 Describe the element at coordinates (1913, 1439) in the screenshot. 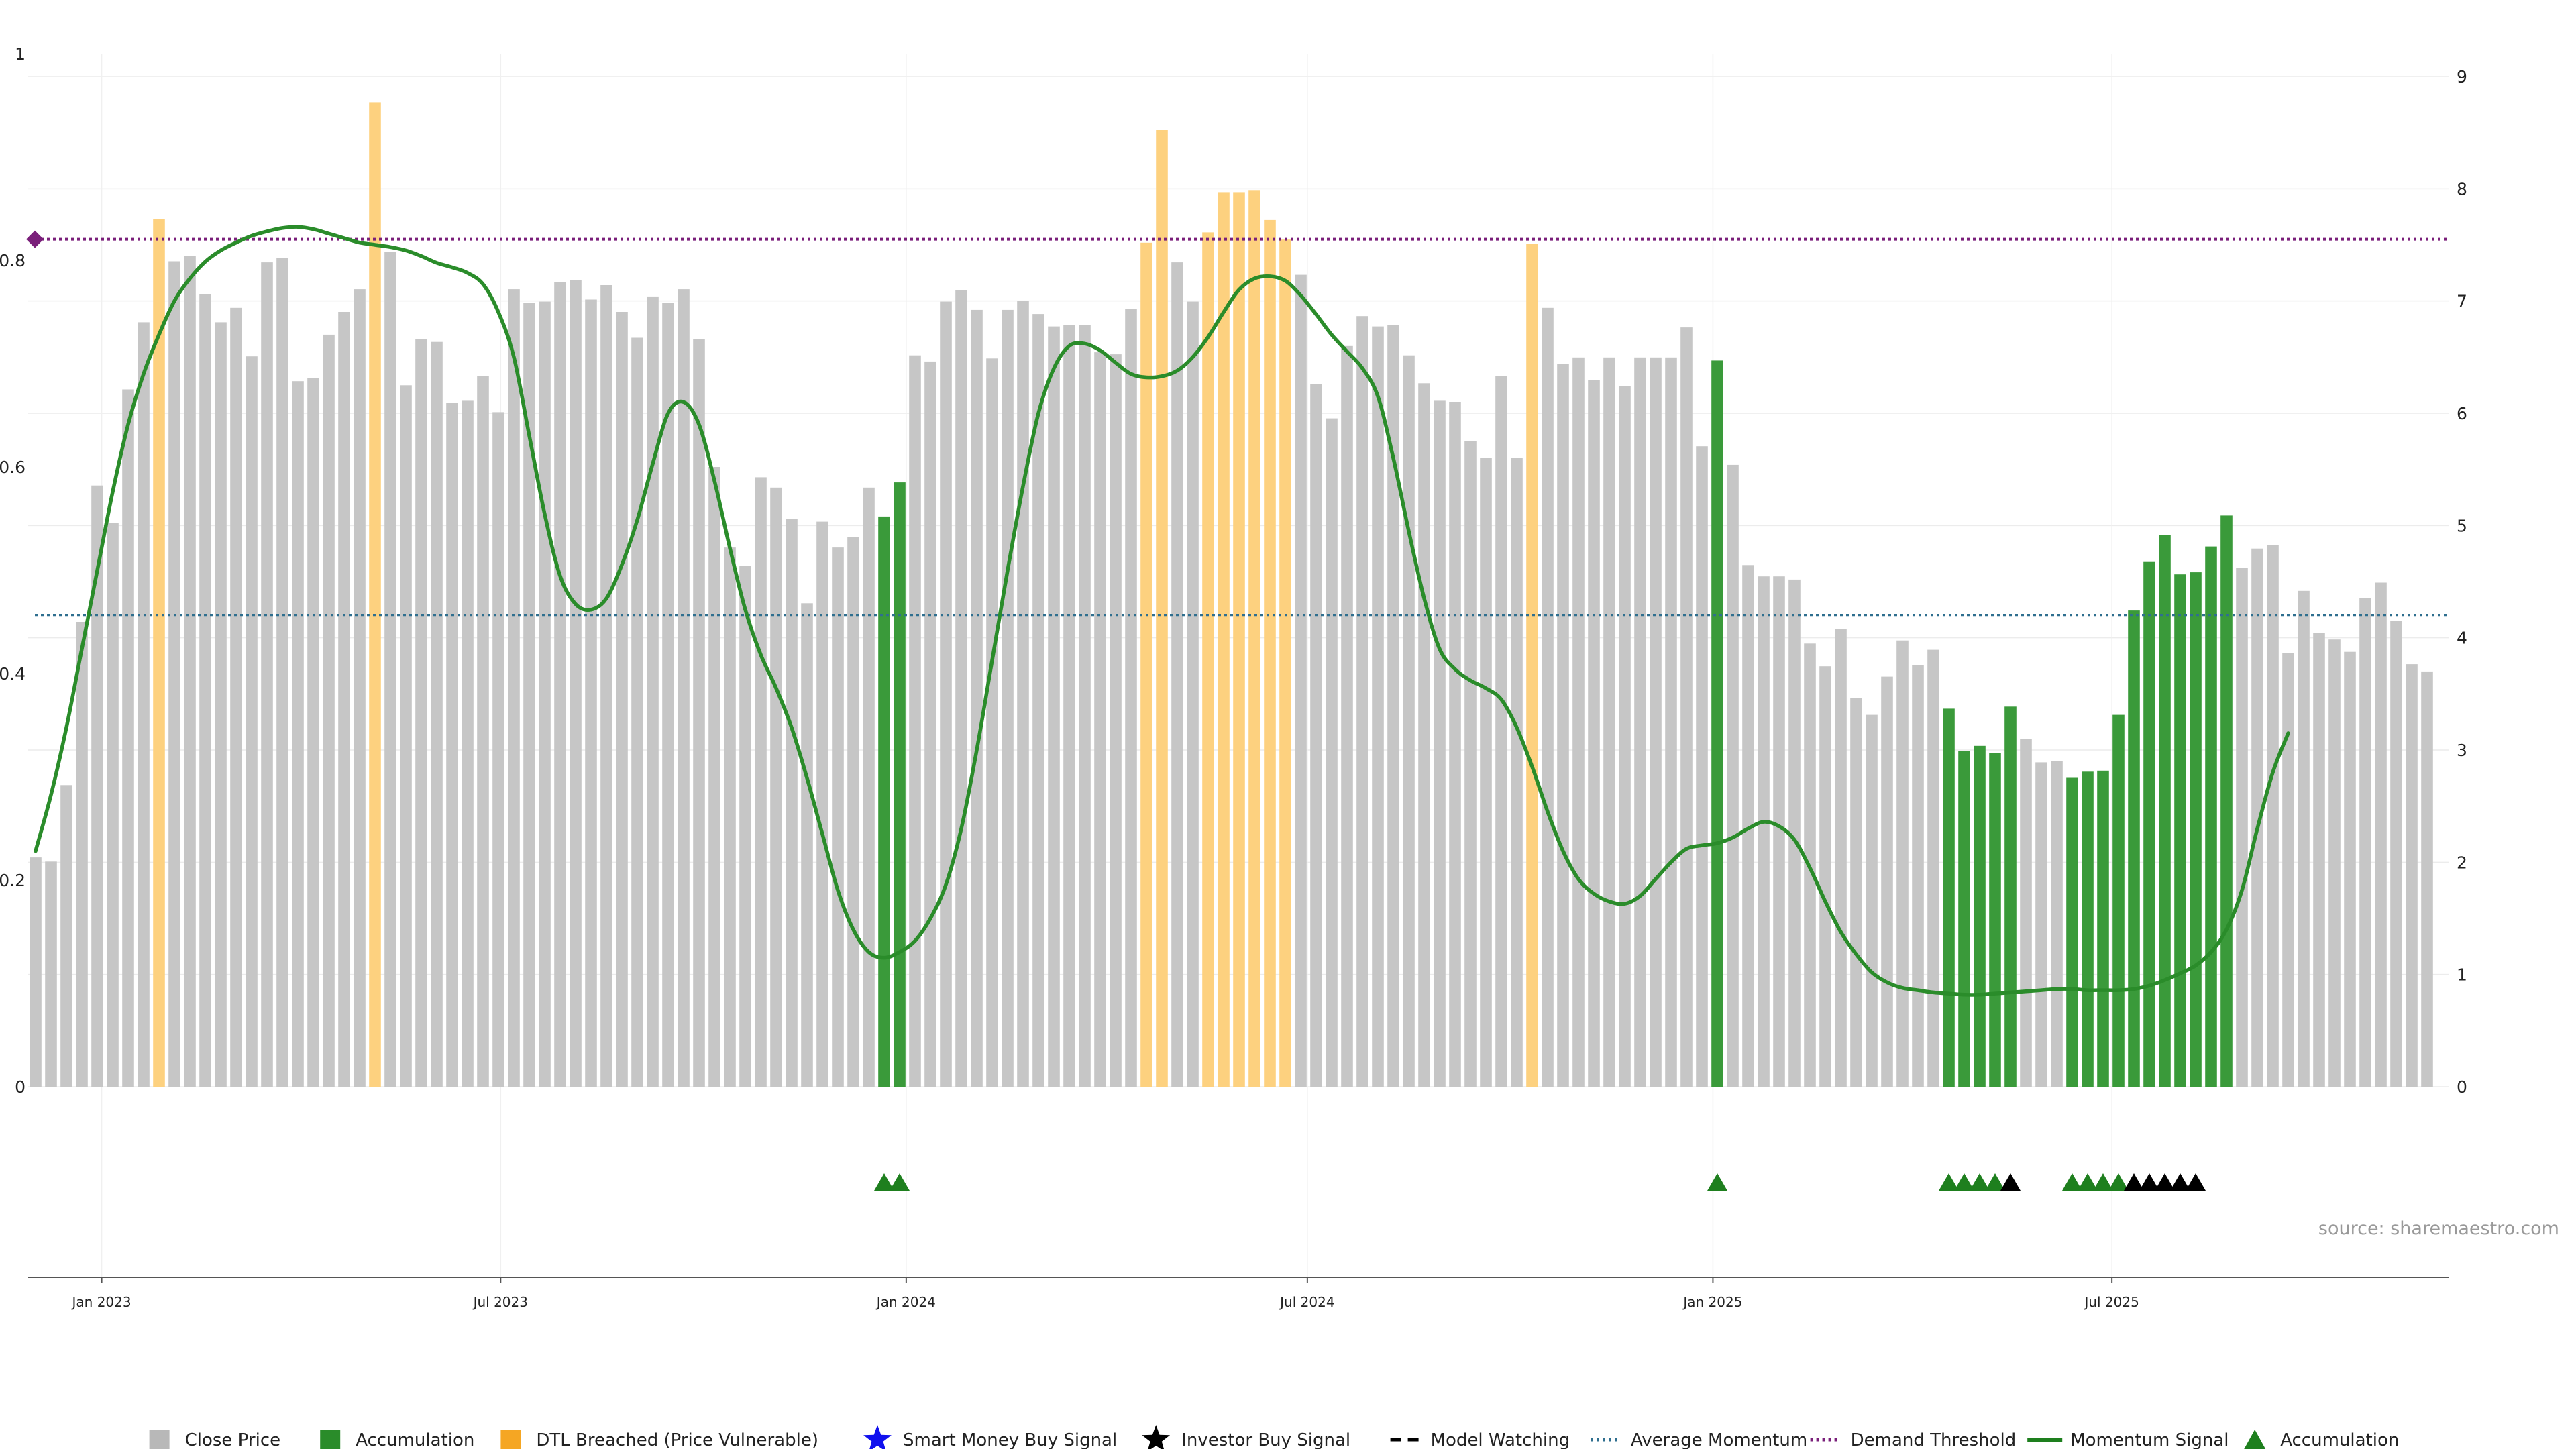

I see `legend-item: Demand Threshold` at that location.